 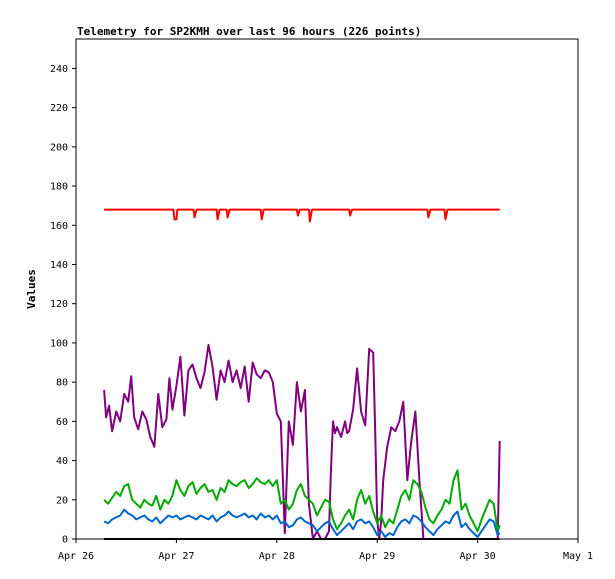 What do you see at coordinates (176, 556) in the screenshot?
I see `x-tick-label: Apr 27` at bounding box center [176, 556].